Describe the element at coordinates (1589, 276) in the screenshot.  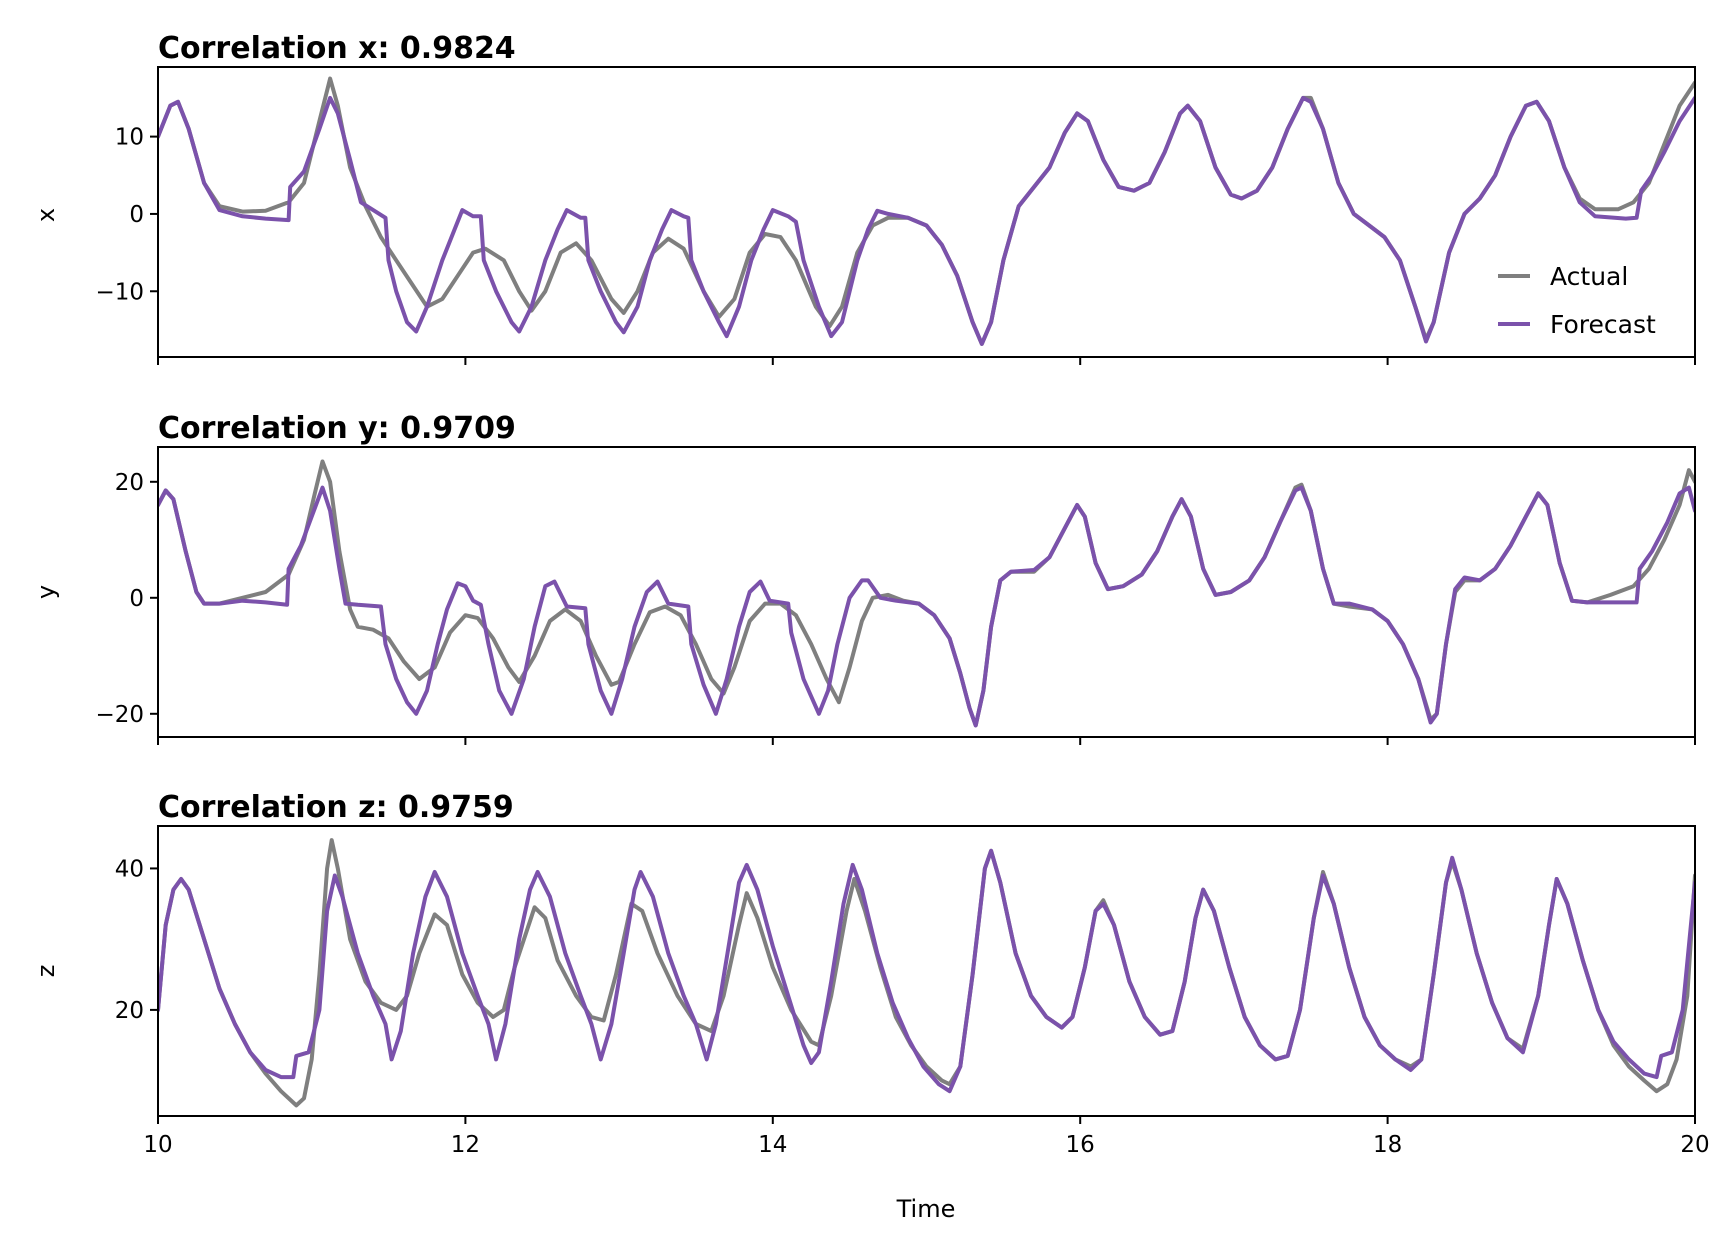
I see `legend-label-actual: Actual` at that location.